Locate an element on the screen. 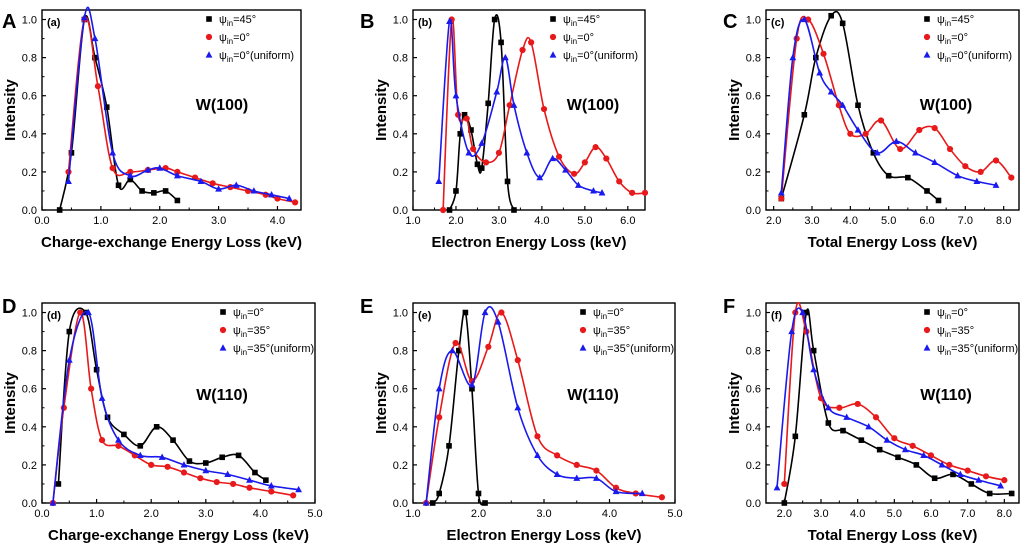 The height and width of the screenshot is (549, 1024). x-axis-title: Total Energy Loss (keV) is located at coordinates (893, 242).